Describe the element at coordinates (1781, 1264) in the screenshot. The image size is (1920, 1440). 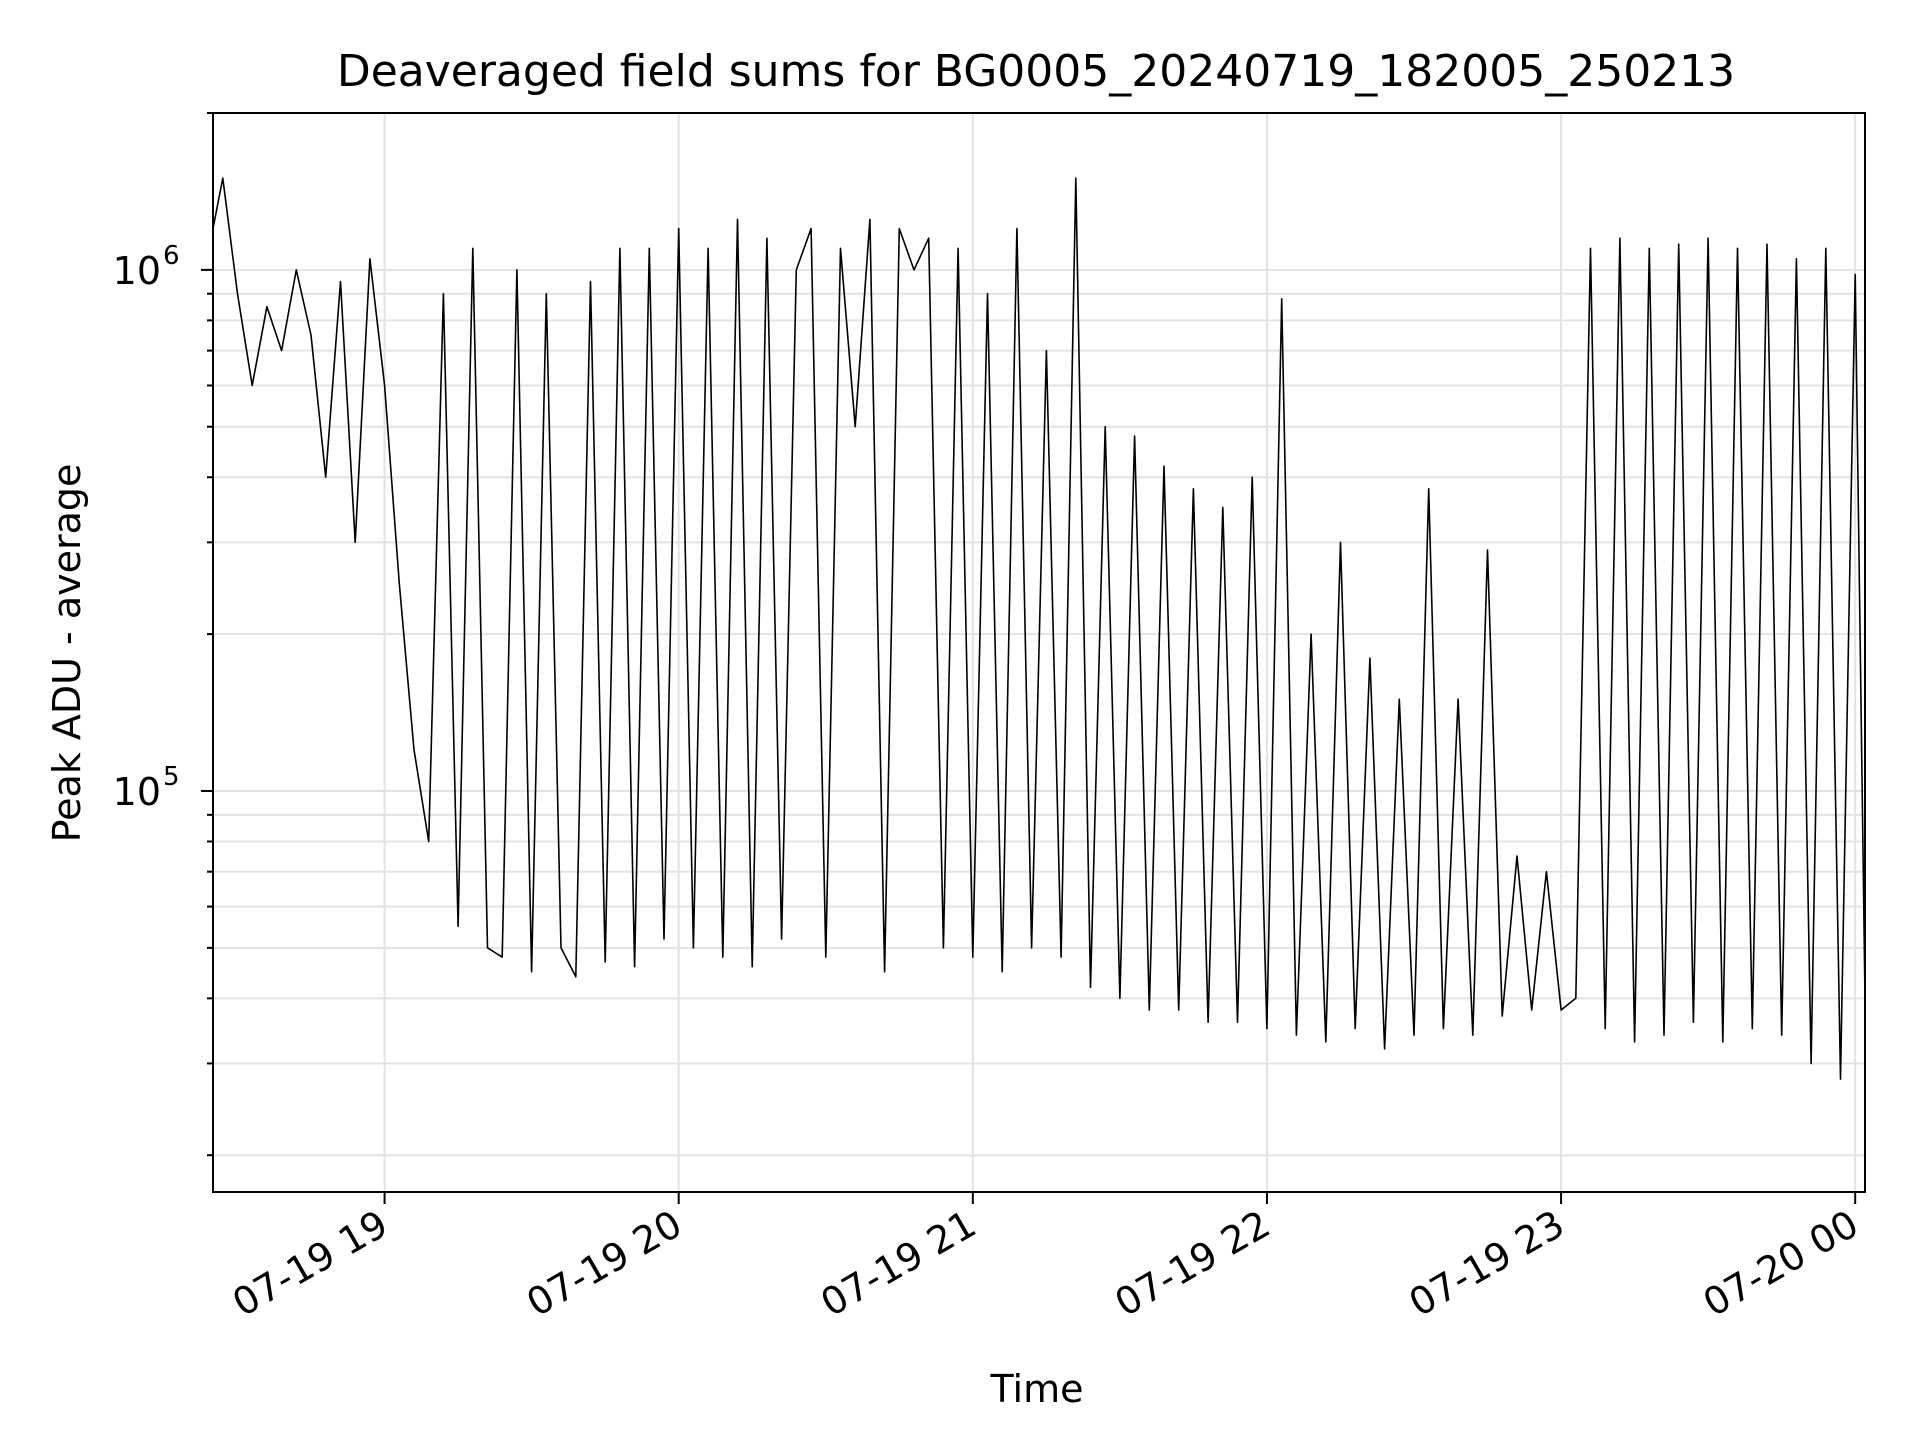
I see `x-tick-label: 07-20 00` at that location.